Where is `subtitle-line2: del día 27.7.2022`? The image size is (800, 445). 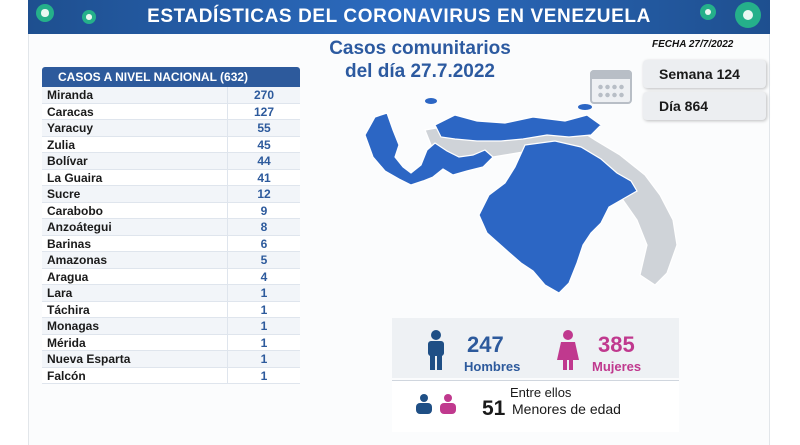 subtitle-line2: del día 27.7.2022 is located at coordinates (420, 71).